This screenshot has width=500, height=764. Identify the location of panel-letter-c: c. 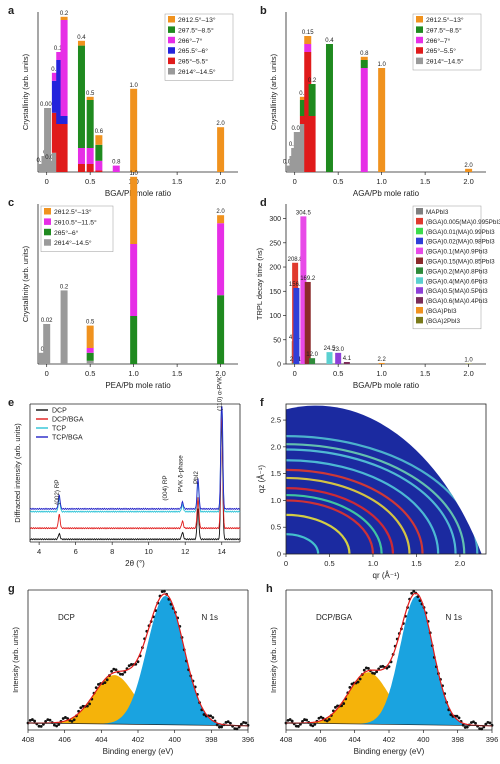
(11, 203).